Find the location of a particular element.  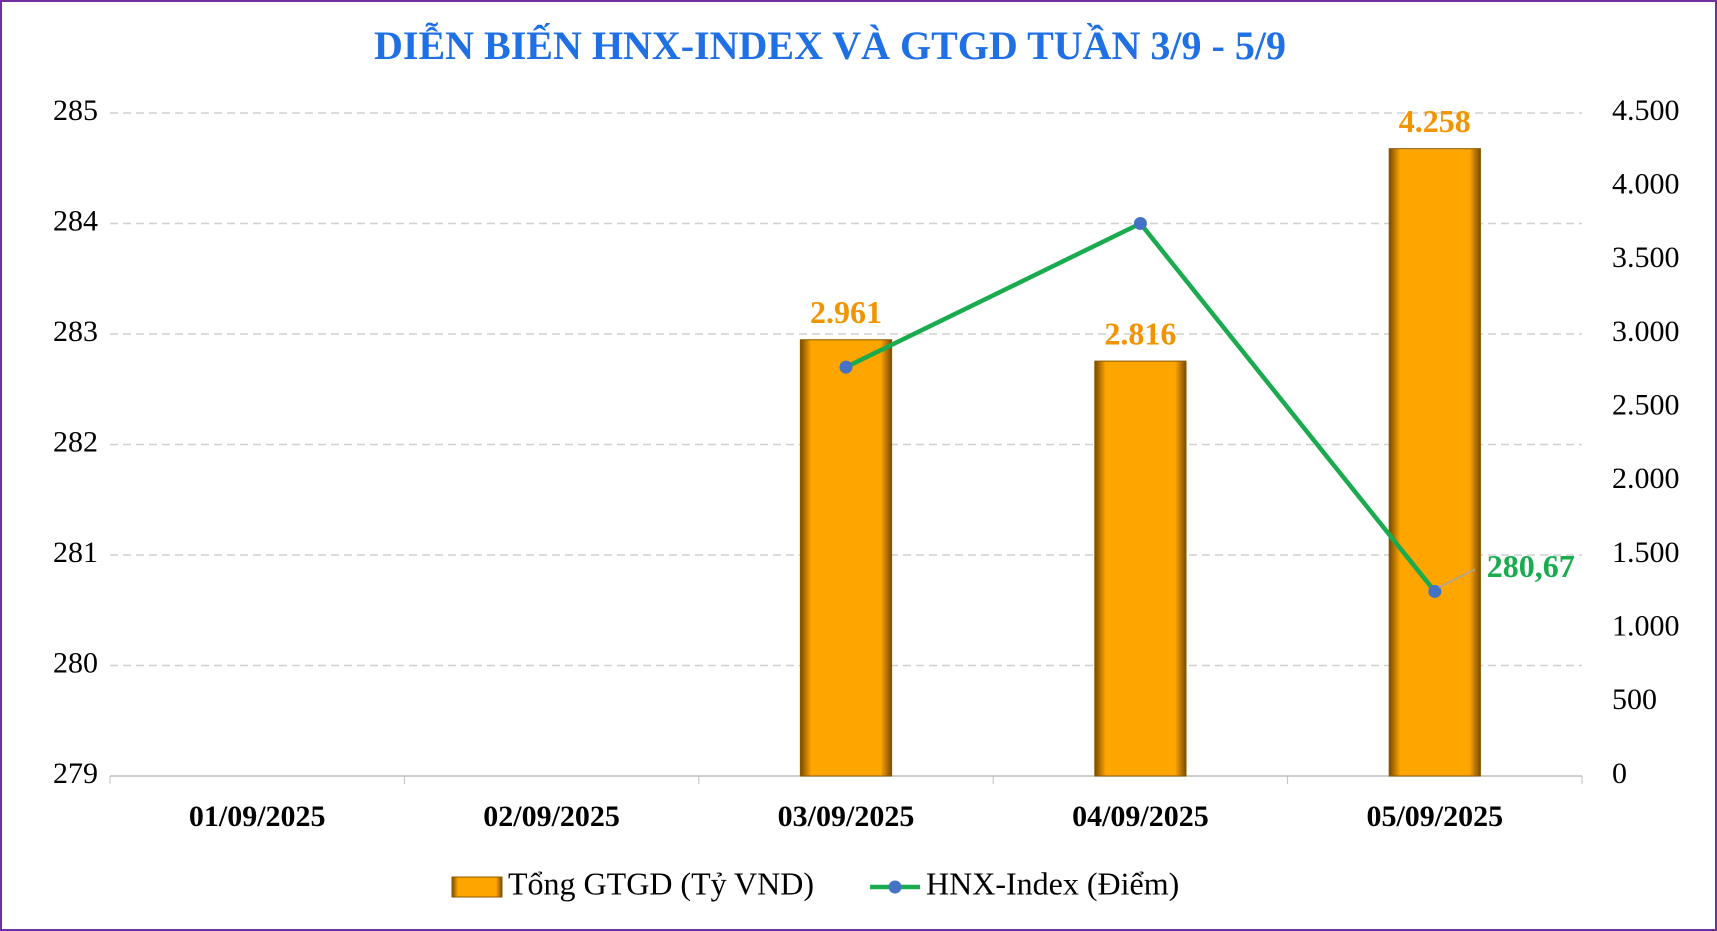

y2-tick-label: 500 is located at coordinates (1634, 699).